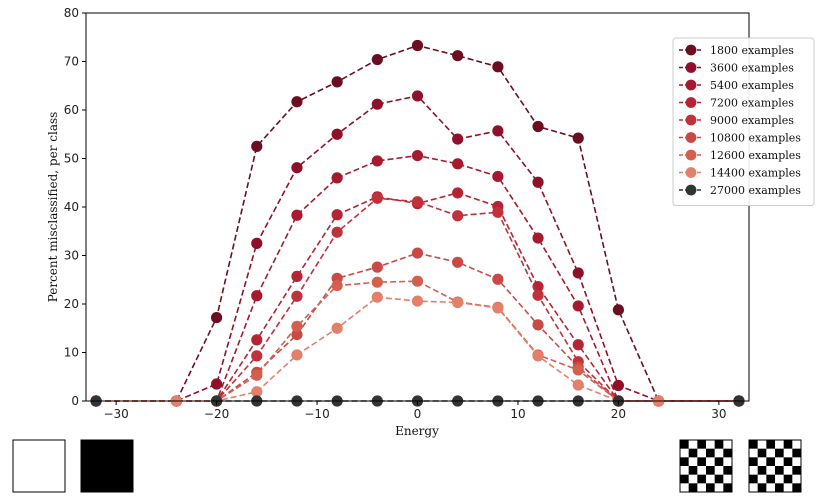 The height and width of the screenshot is (504, 822). I want to click on y-tick-label: 70, so click(71, 62).